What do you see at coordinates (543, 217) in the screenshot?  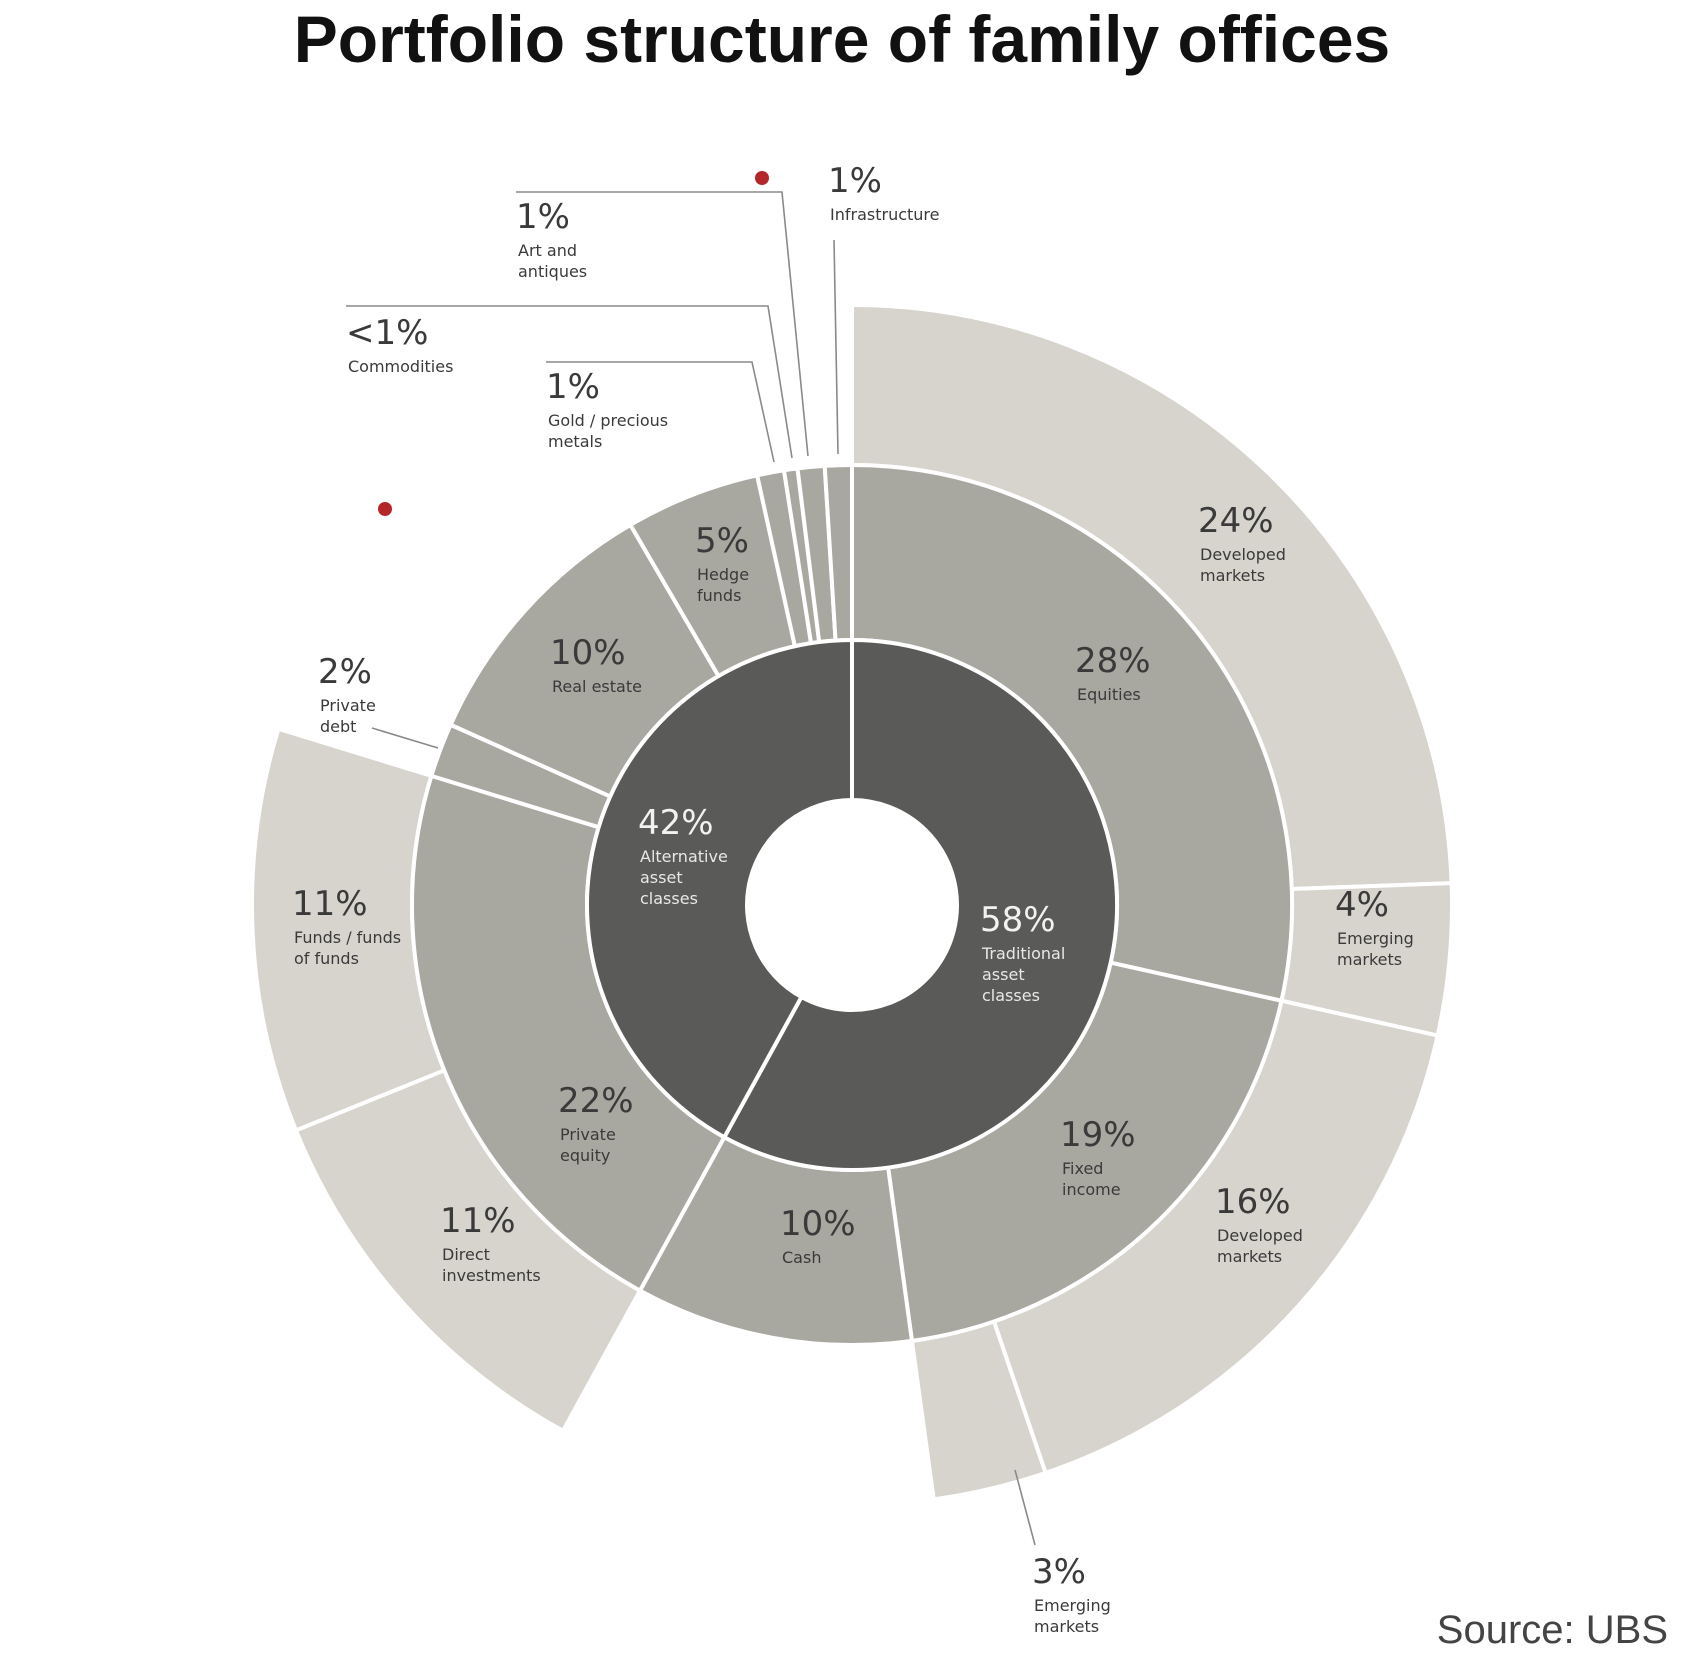 I see `label-art-value: 1%` at bounding box center [543, 217].